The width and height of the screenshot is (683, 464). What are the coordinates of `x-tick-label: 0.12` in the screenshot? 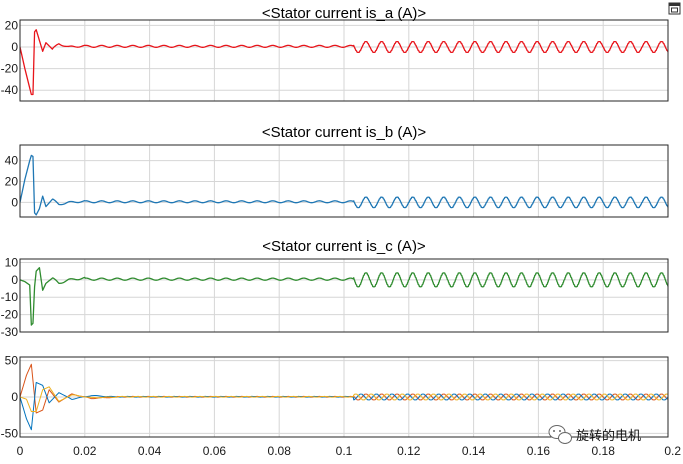 It's located at (409, 451).